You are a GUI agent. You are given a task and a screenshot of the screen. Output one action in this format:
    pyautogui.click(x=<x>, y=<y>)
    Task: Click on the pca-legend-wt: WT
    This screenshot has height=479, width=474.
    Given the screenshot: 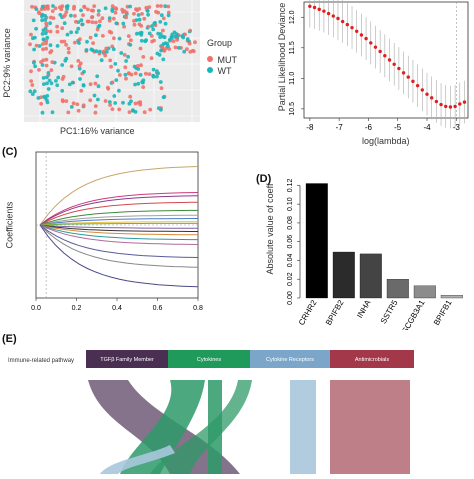 What is the action you would take?
    pyautogui.click(x=219, y=70)
    